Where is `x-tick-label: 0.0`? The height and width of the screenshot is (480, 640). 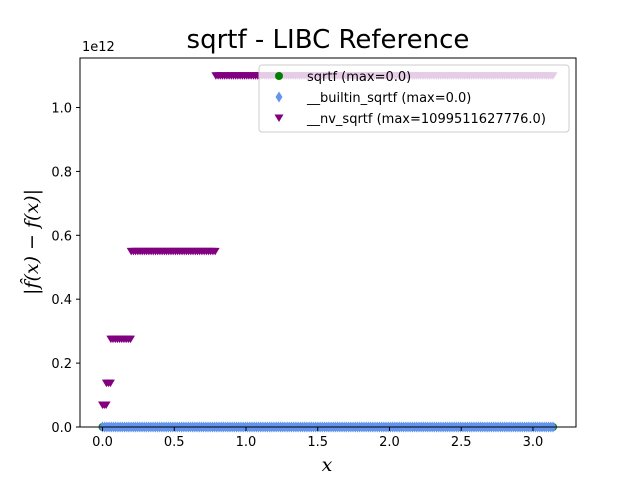
x-tick-label: 0.0 is located at coordinates (102, 442).